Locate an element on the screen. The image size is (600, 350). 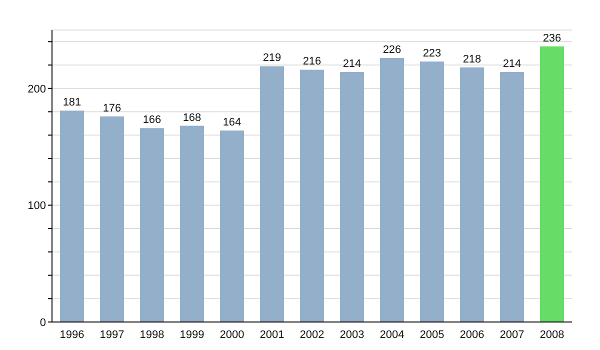
x-tick-label: 2005 is located at coordinates (432, 334).